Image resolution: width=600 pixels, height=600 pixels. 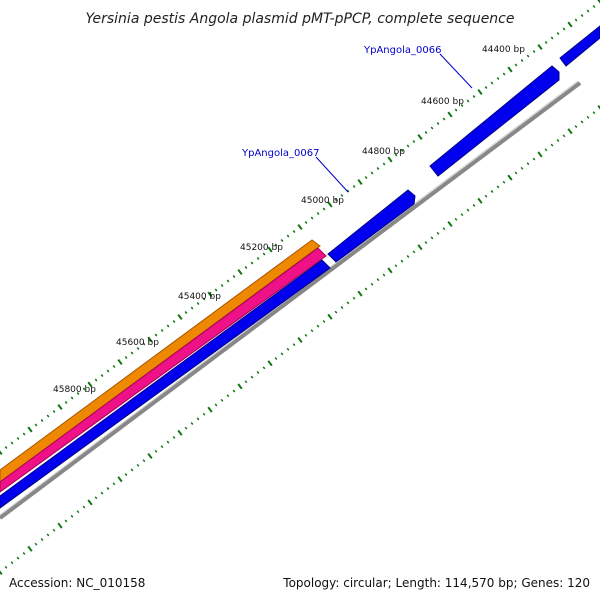 I want to click on gene-label-text: YpAngola_0067, so click(x=280, y=153).